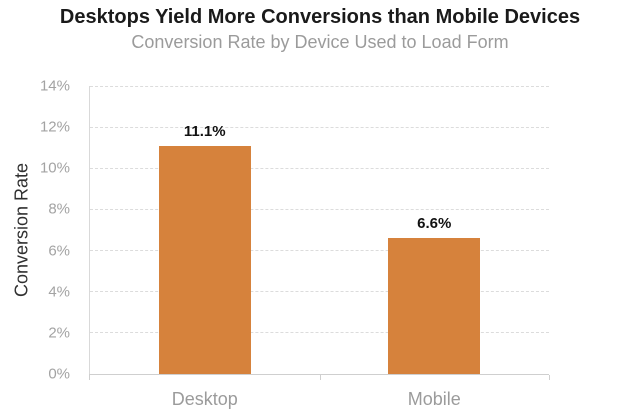 The width and height of the screenshot is (640, 419). What do you see at coordinates (434, 306) in the screenshot?
I see `bar-mobile` at bounding box center [434, 306].